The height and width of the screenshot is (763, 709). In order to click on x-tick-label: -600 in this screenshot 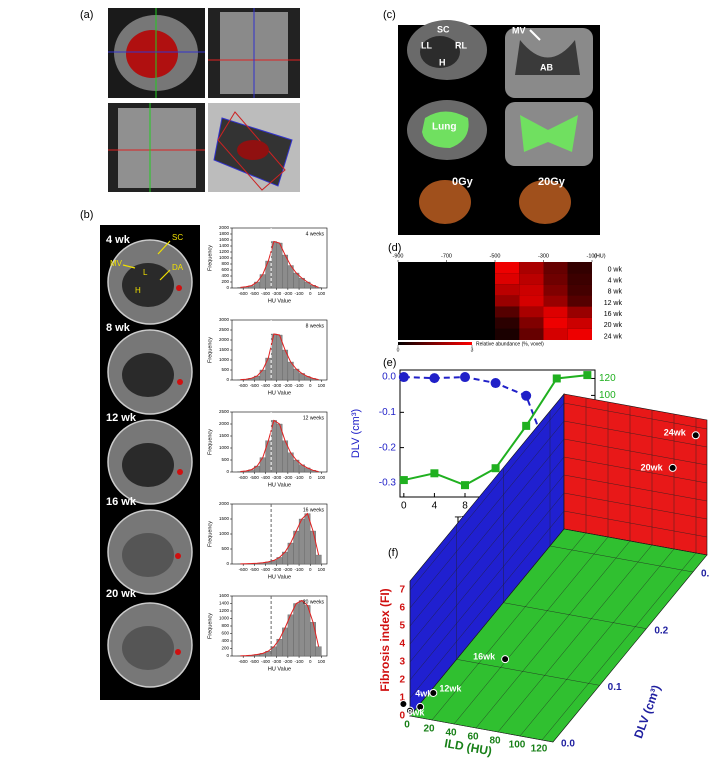, I will do `click(244, 293)`.